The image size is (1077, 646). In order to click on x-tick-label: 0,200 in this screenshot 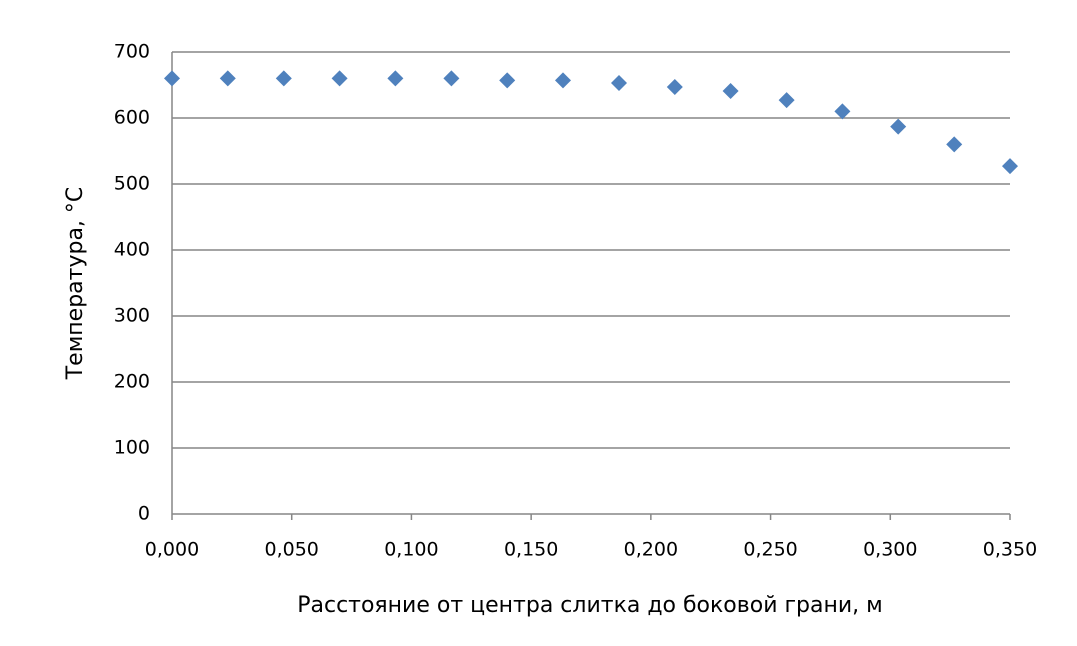, I will do `click(651, 550)`.